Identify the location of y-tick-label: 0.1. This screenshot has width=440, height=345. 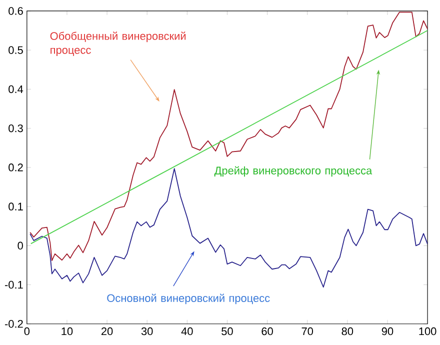
(15, 206).